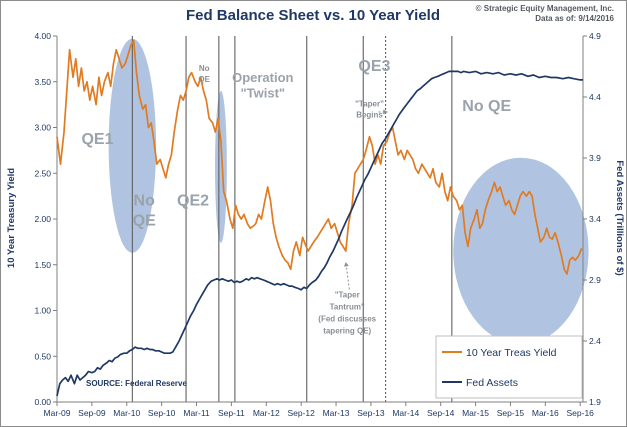 This screenshot has height=427, width=627. I want to click on annotation-label-3: QE2, so click(193, 200).